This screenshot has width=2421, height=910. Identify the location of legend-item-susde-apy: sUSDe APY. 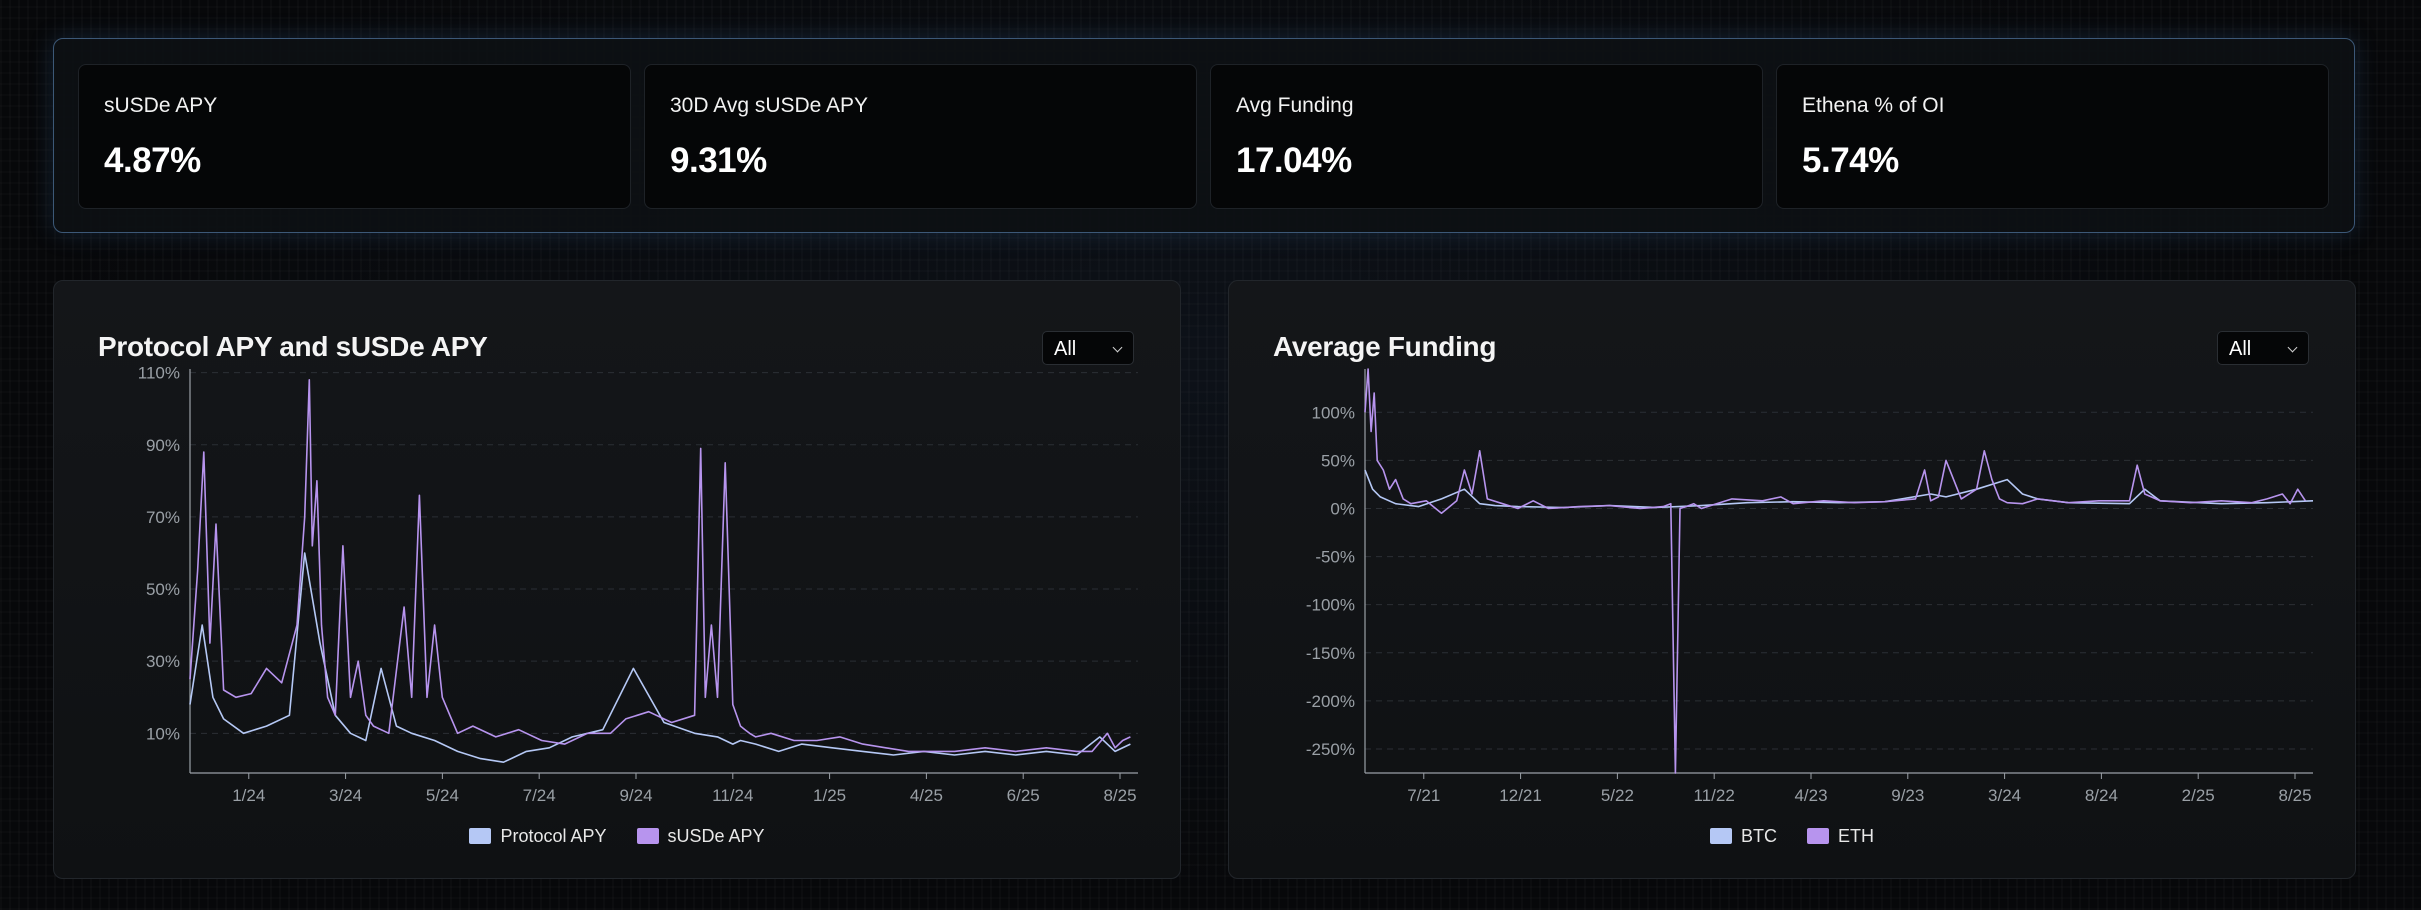
(700, 836).